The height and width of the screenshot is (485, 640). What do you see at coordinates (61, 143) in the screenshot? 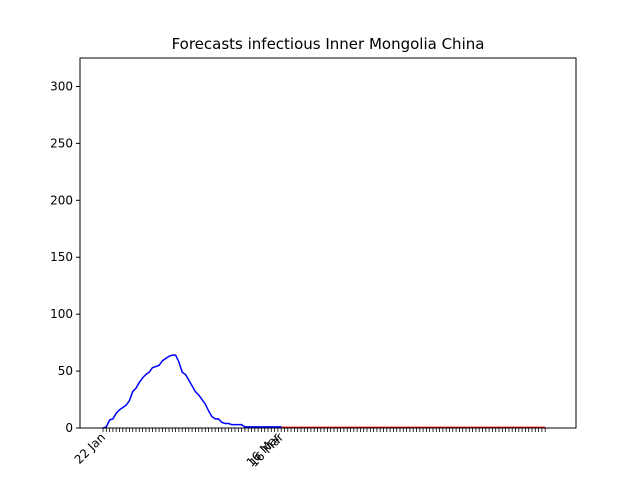
I see `y-tick-label: 250` at bounding box center [61, 143].